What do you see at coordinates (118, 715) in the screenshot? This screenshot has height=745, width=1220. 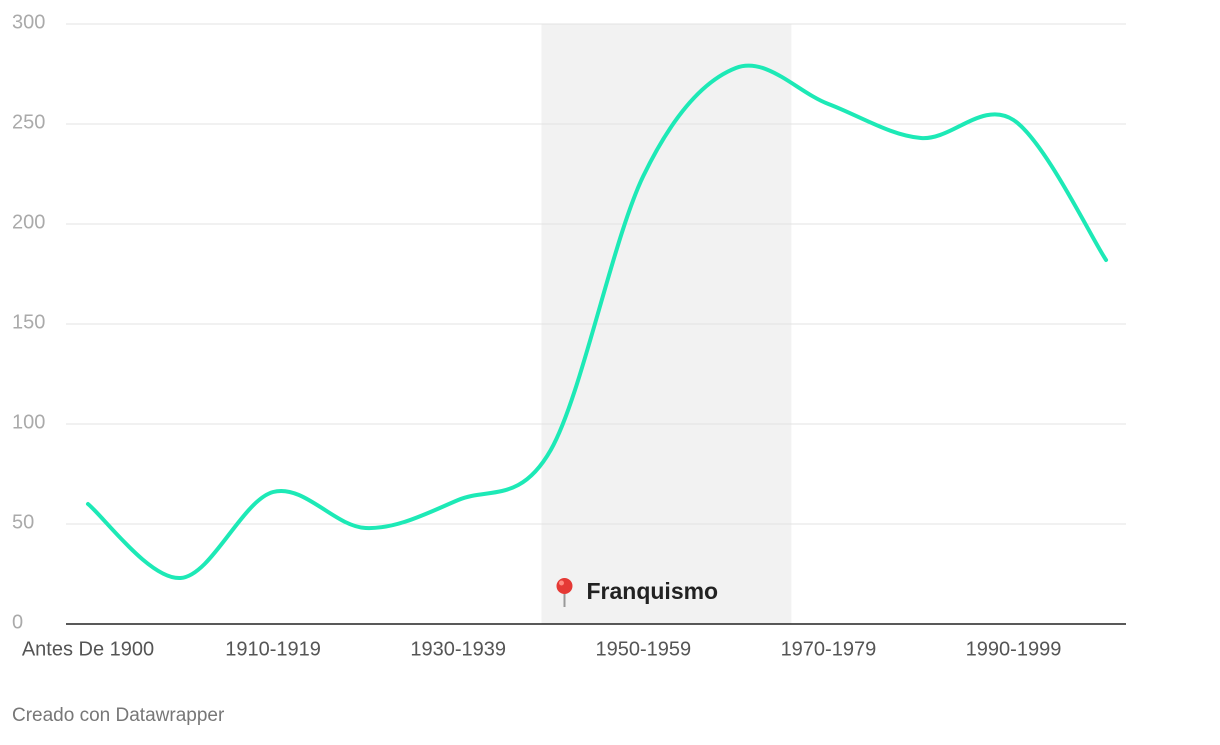 I see `footer: Creado con Datawrapper` at bounding box center [118, 715].